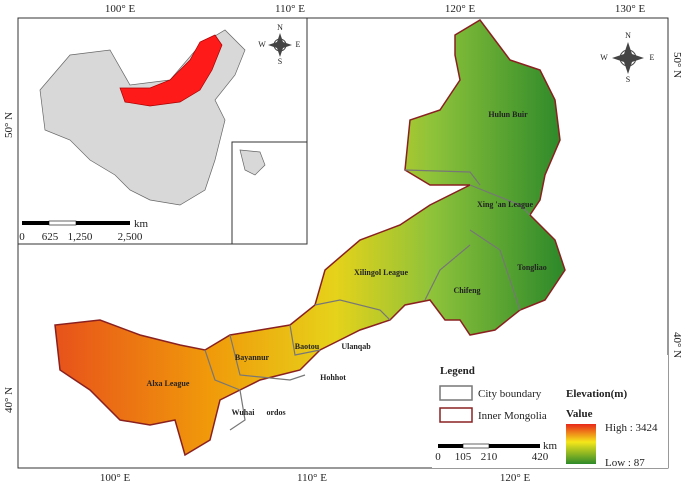  I want to click on elevation-value: Value, so click(579, 414).